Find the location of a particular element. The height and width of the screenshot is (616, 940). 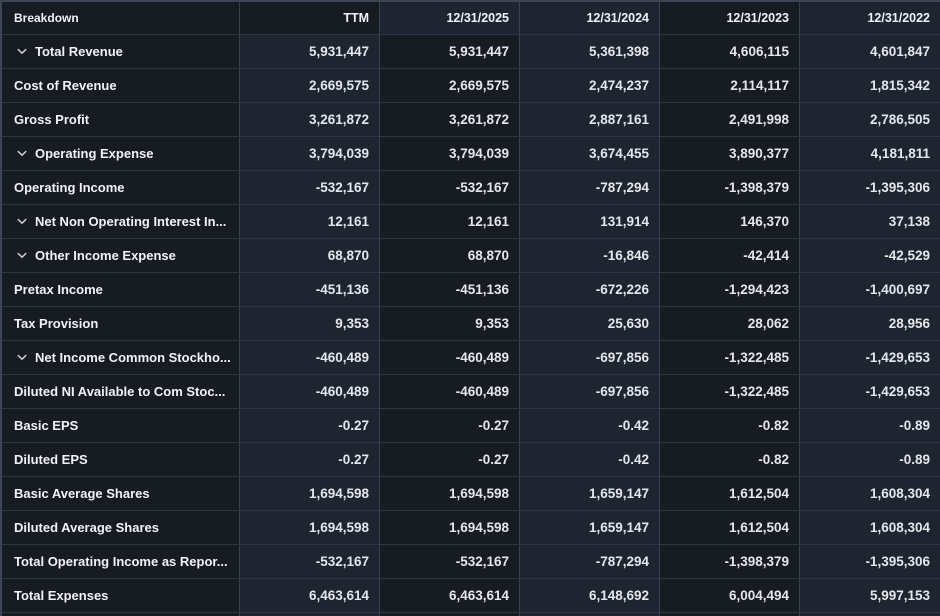

value-cell: -42,529 is located at coordinates (870, 255).